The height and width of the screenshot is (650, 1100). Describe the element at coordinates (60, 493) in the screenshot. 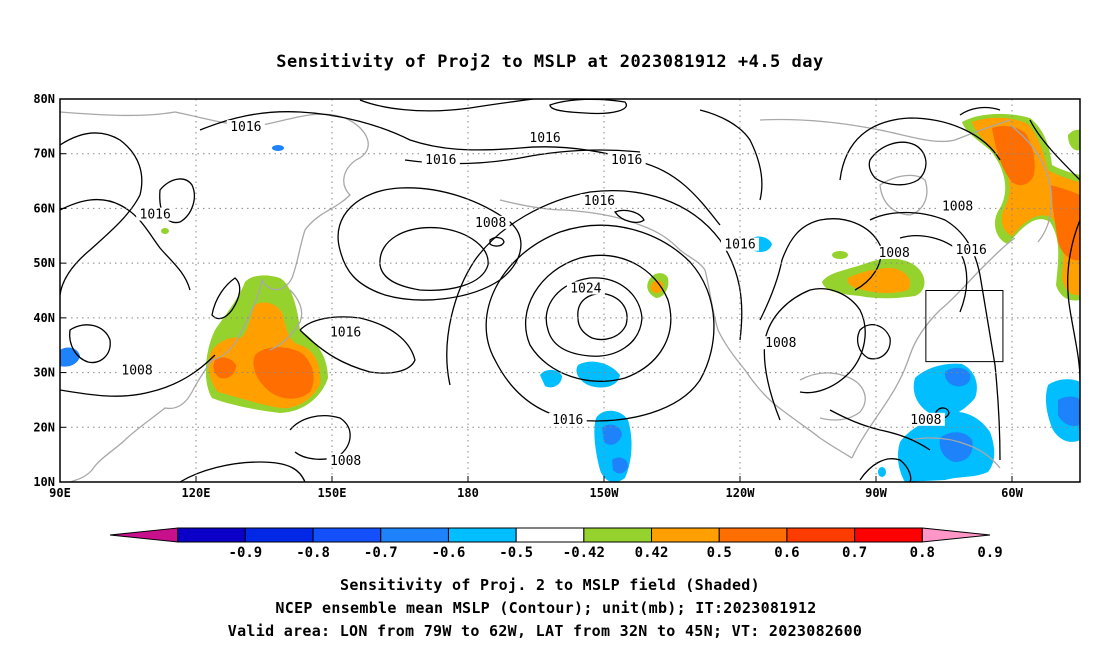

I see `lon-tick-label: 90E` at that location.